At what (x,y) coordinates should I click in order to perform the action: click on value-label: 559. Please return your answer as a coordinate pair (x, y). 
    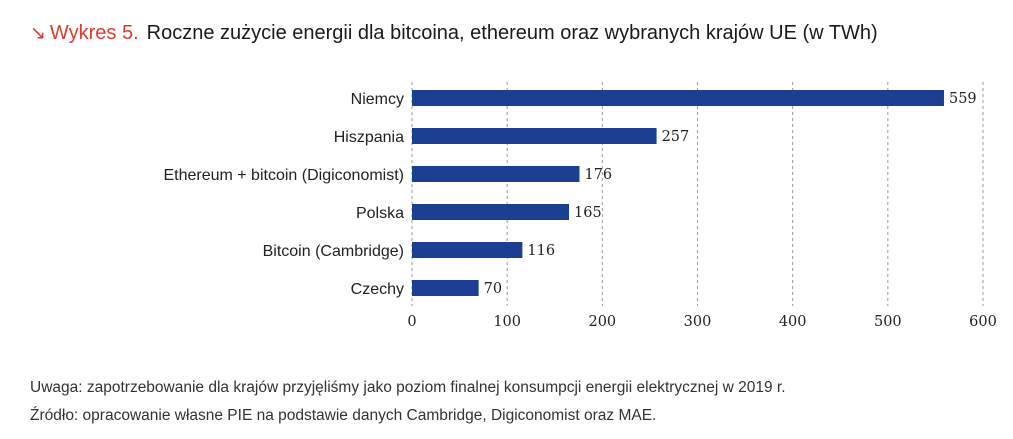
    Looking at the image, I should click on (963, 99).